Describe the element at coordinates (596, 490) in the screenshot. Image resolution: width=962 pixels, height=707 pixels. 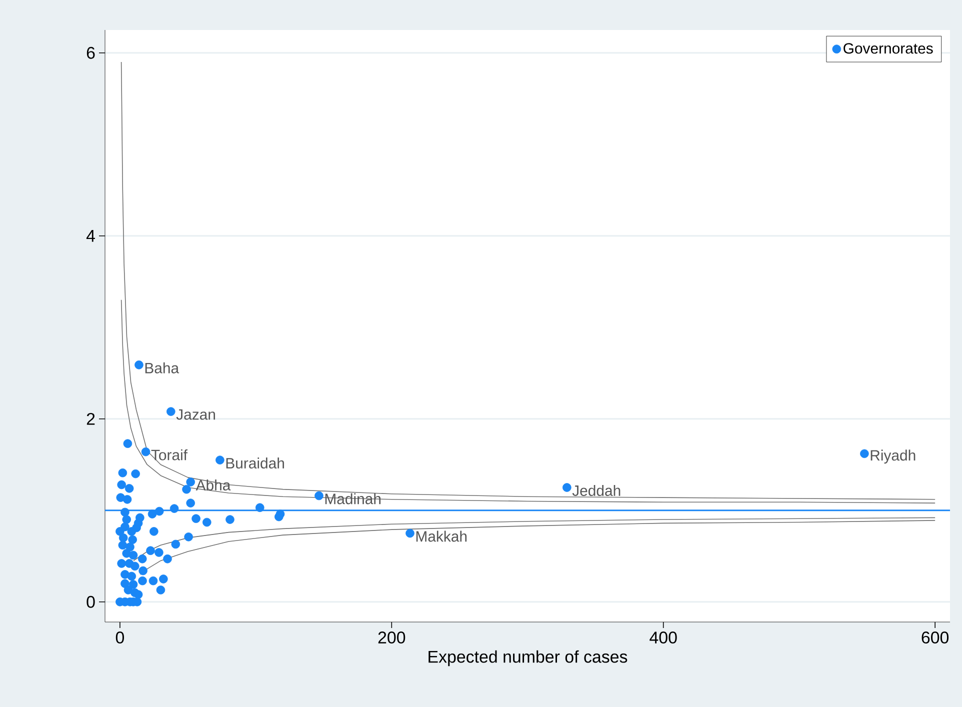
I see `annotation: Jeddah` at that location.